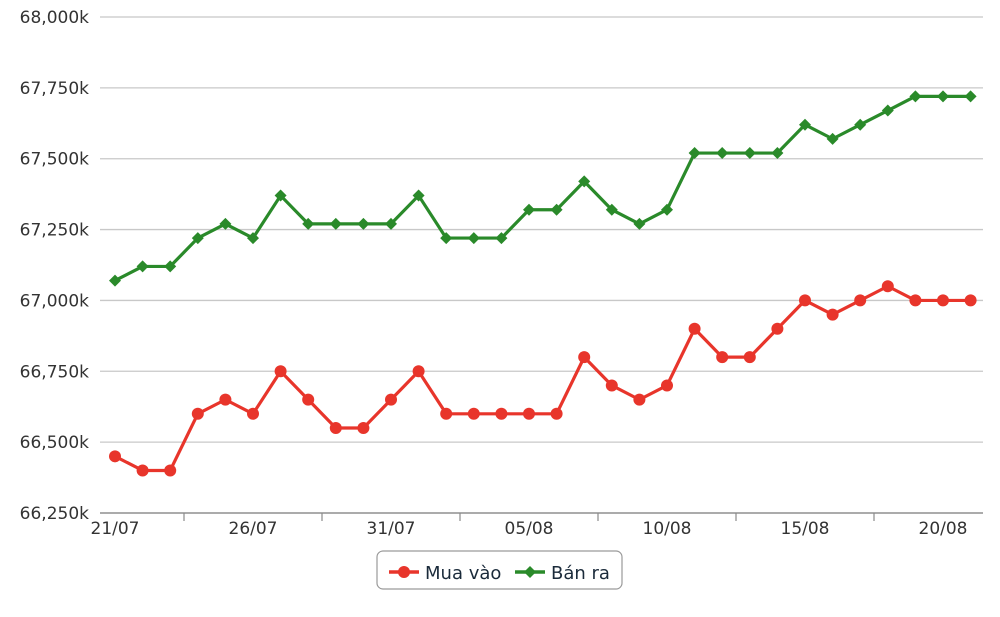 This screenshot has width=1000, height=617. What do you see at coordinates (580, 573) in the screenshot?
I see `legend-label-ban-ra: Bán ra` at bounding box center [580, 573].